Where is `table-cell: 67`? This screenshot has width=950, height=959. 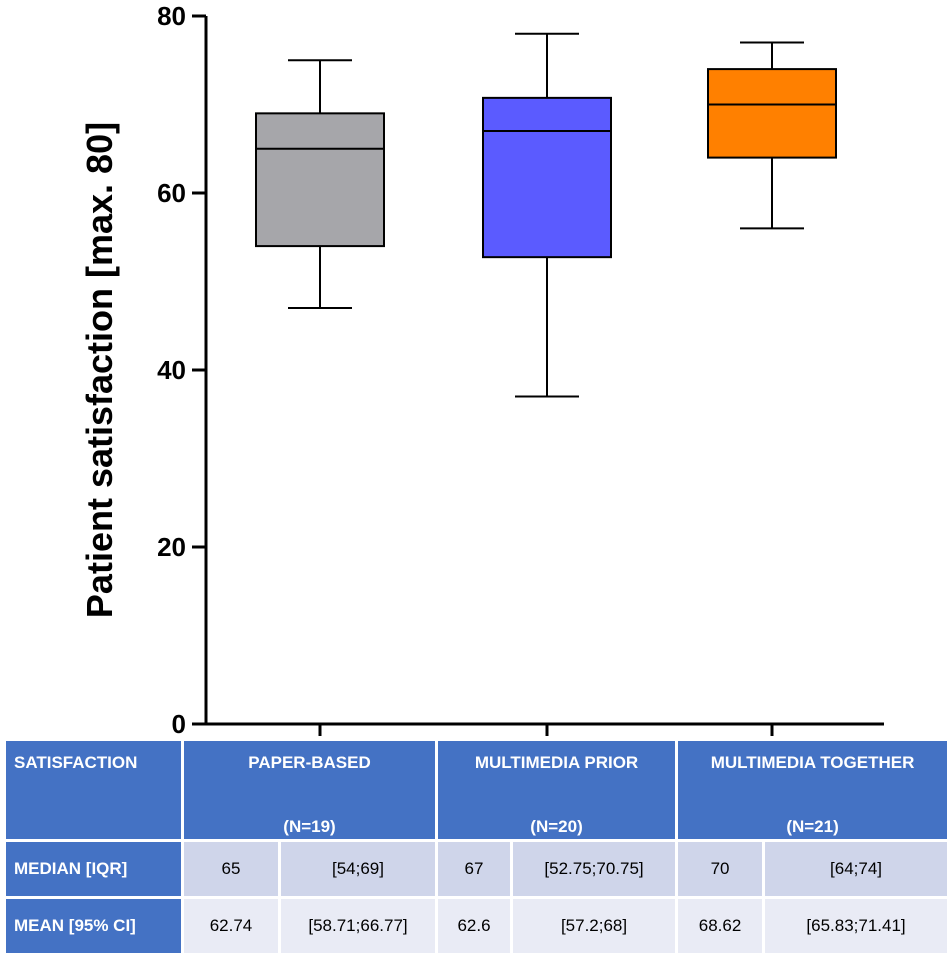
table-cell: 67 is located at coordinates (474, 869).